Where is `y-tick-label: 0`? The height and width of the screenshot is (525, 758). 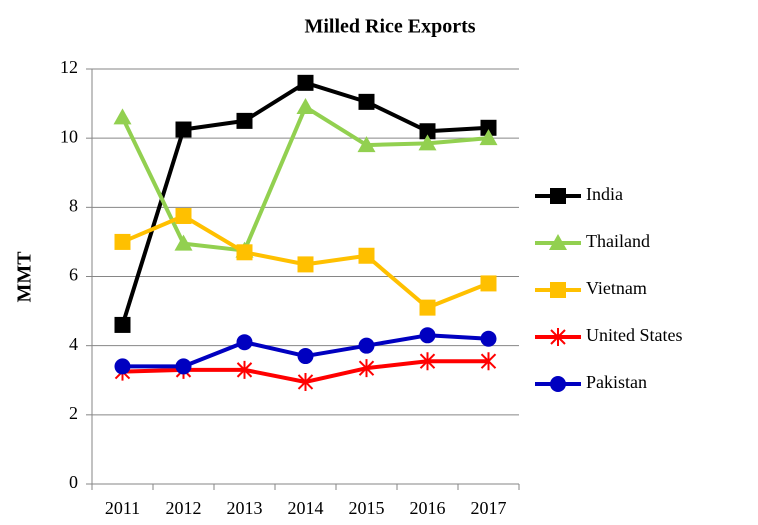 y-tick-label: 0 is located at coordinates (73, 482).